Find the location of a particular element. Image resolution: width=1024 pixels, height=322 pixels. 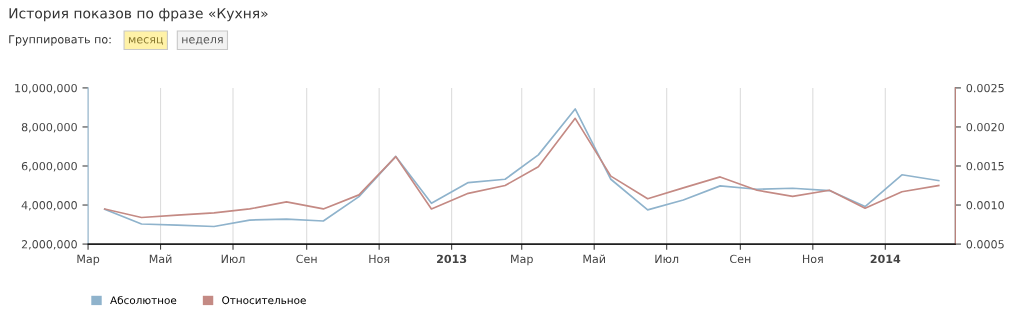

y2-tick-label: 0.0005 is located at coordinates (985, 244).